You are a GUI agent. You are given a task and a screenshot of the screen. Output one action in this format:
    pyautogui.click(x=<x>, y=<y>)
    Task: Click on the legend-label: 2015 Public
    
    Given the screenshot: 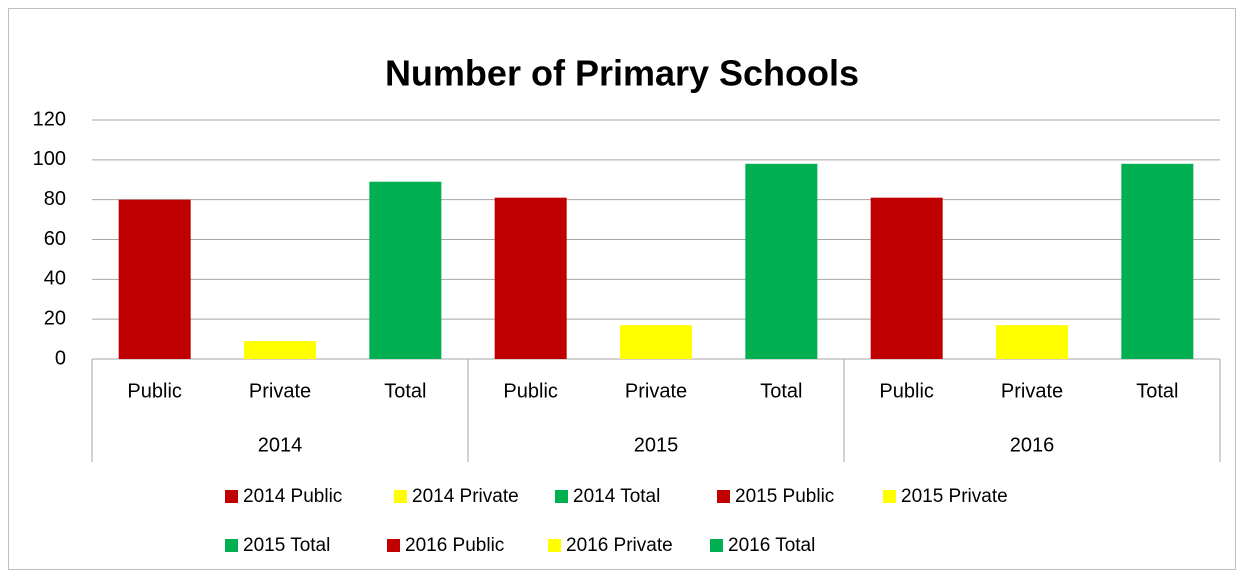 What is the action you would take?
    pyautogui.click(x=784, y=496)
    